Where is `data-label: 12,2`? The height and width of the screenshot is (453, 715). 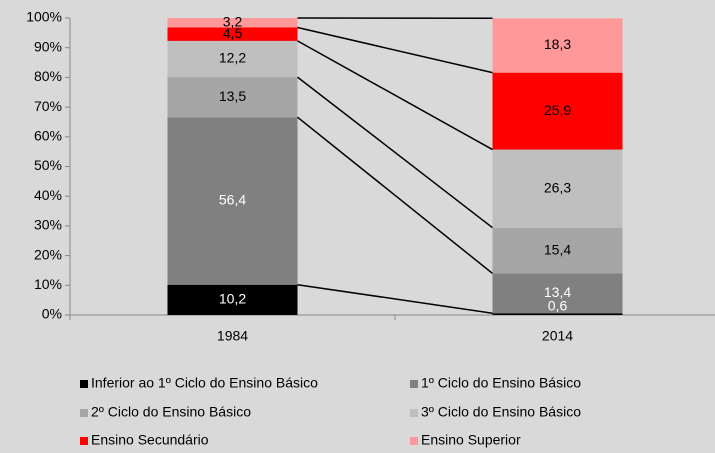 data-label: 12,2 is located at coordinates (232, 58).